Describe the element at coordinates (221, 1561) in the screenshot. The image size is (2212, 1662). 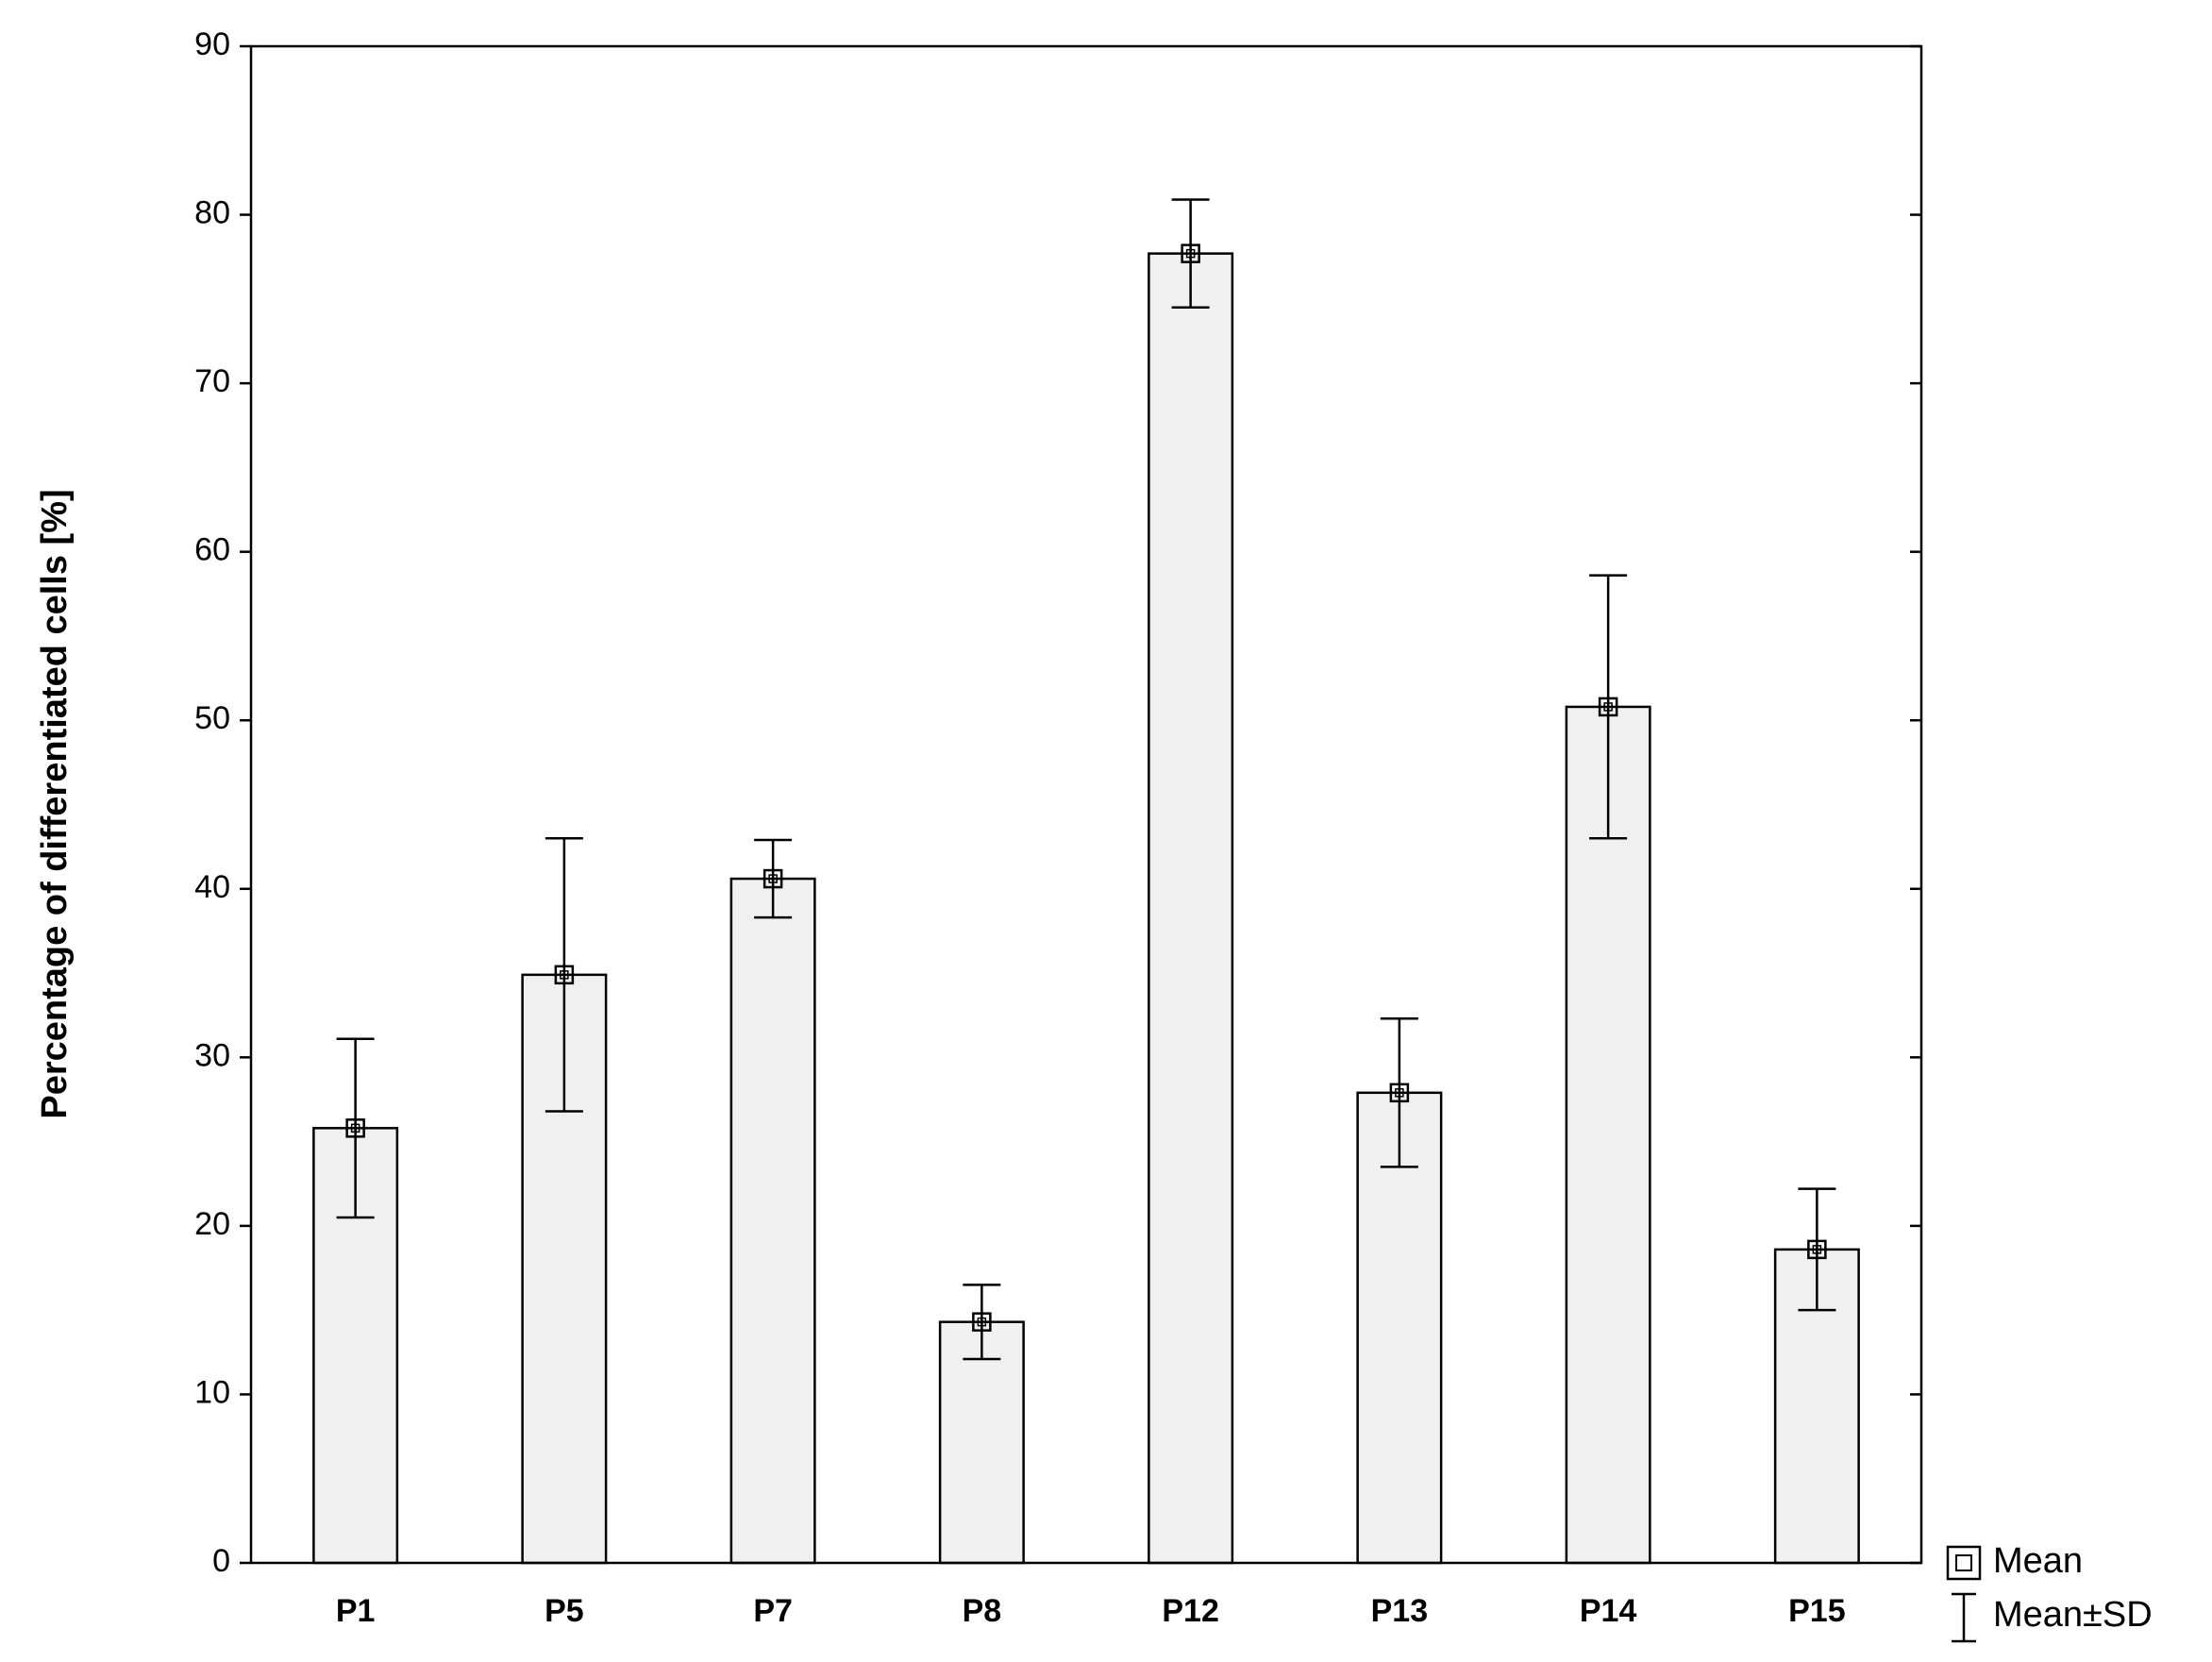
I see `y-tick-label: 0` at that location.